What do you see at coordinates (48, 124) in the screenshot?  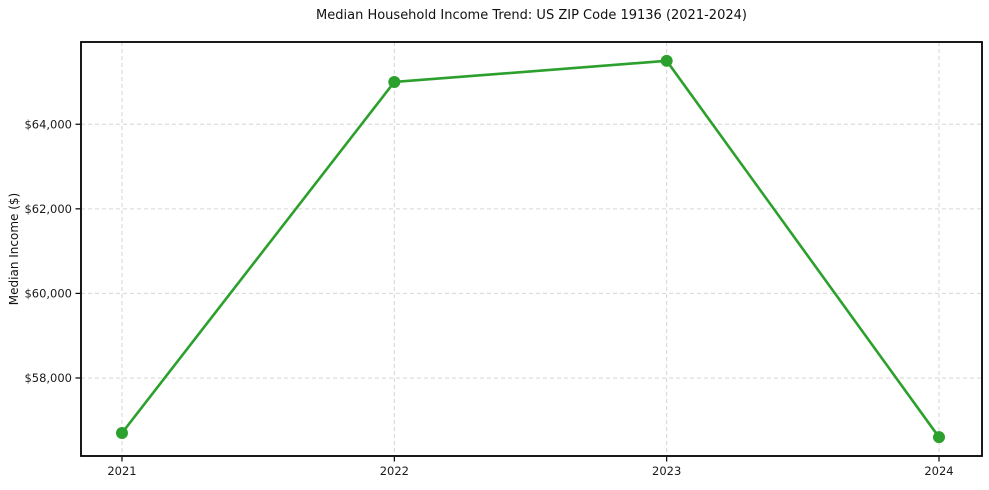 I see `y-tick-label-3: $64,000` at bounding box center [48, 124].